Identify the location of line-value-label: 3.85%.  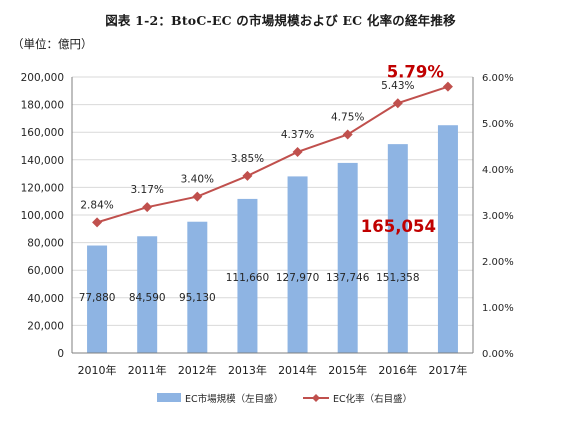
(247, 159).